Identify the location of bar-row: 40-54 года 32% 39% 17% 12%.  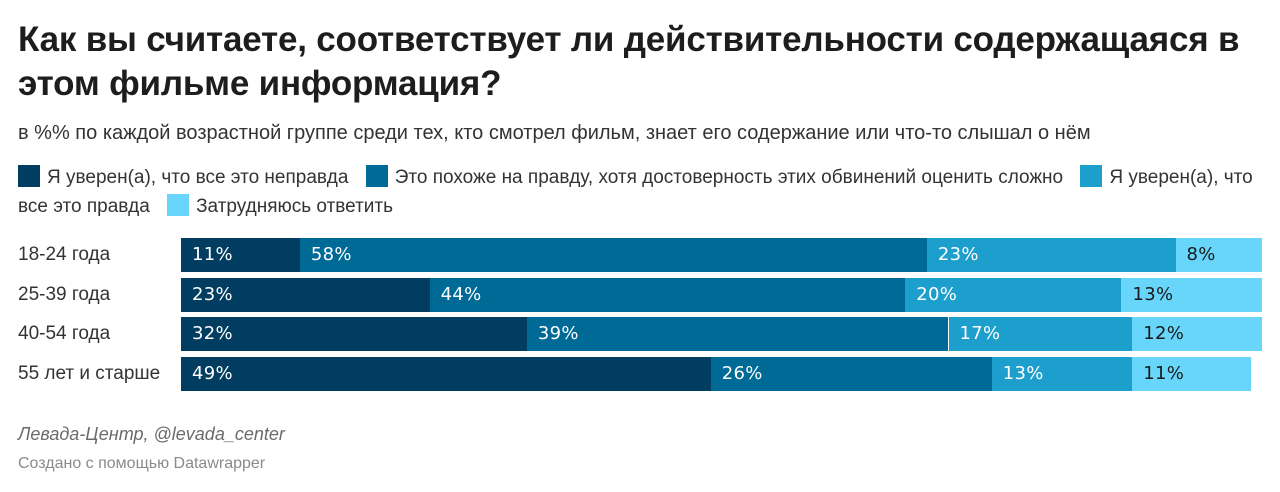
(640, 334).